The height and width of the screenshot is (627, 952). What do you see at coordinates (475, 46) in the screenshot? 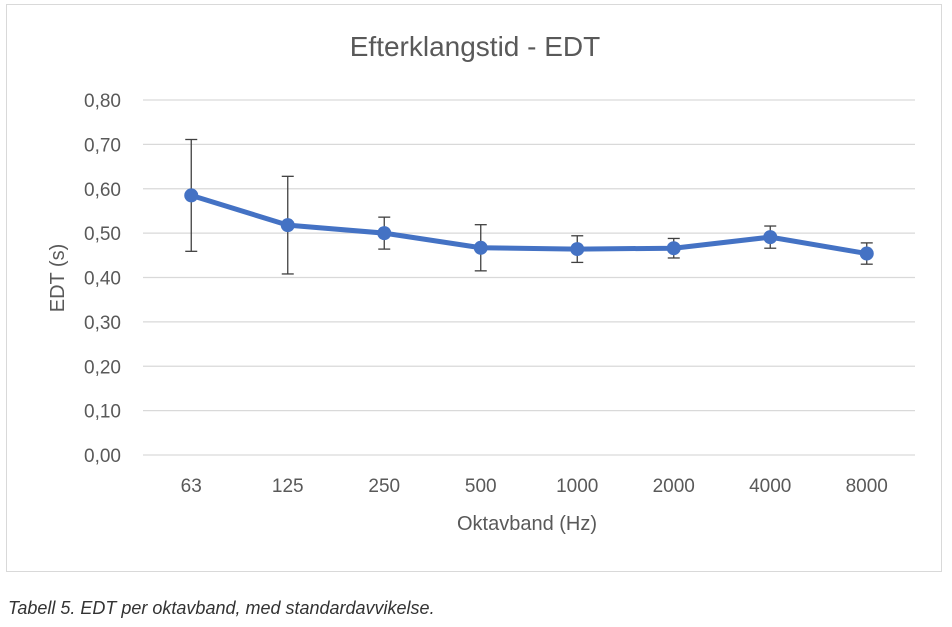
I see `chart-title: Efterklangstid - EDT` at bounding box center [475, 46].